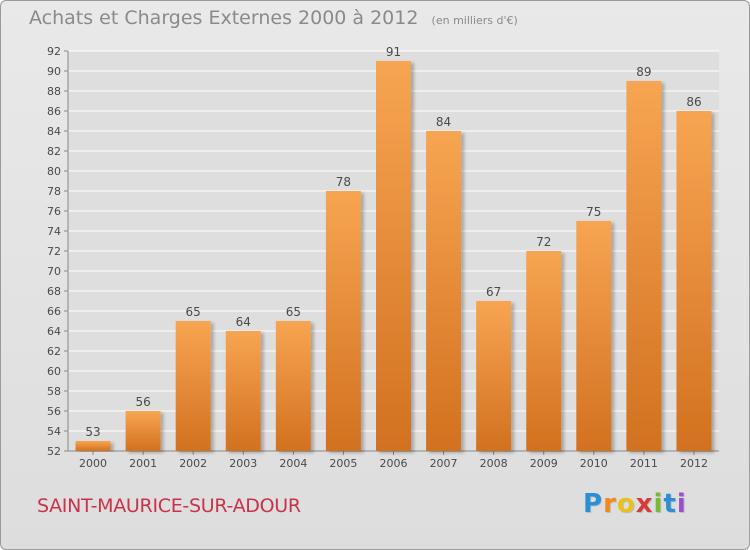 The height and width of the screenshot is (550, 750). Describe the element at coordinates (594, 336) in the screenshot. I see `bar-2010` at that location.